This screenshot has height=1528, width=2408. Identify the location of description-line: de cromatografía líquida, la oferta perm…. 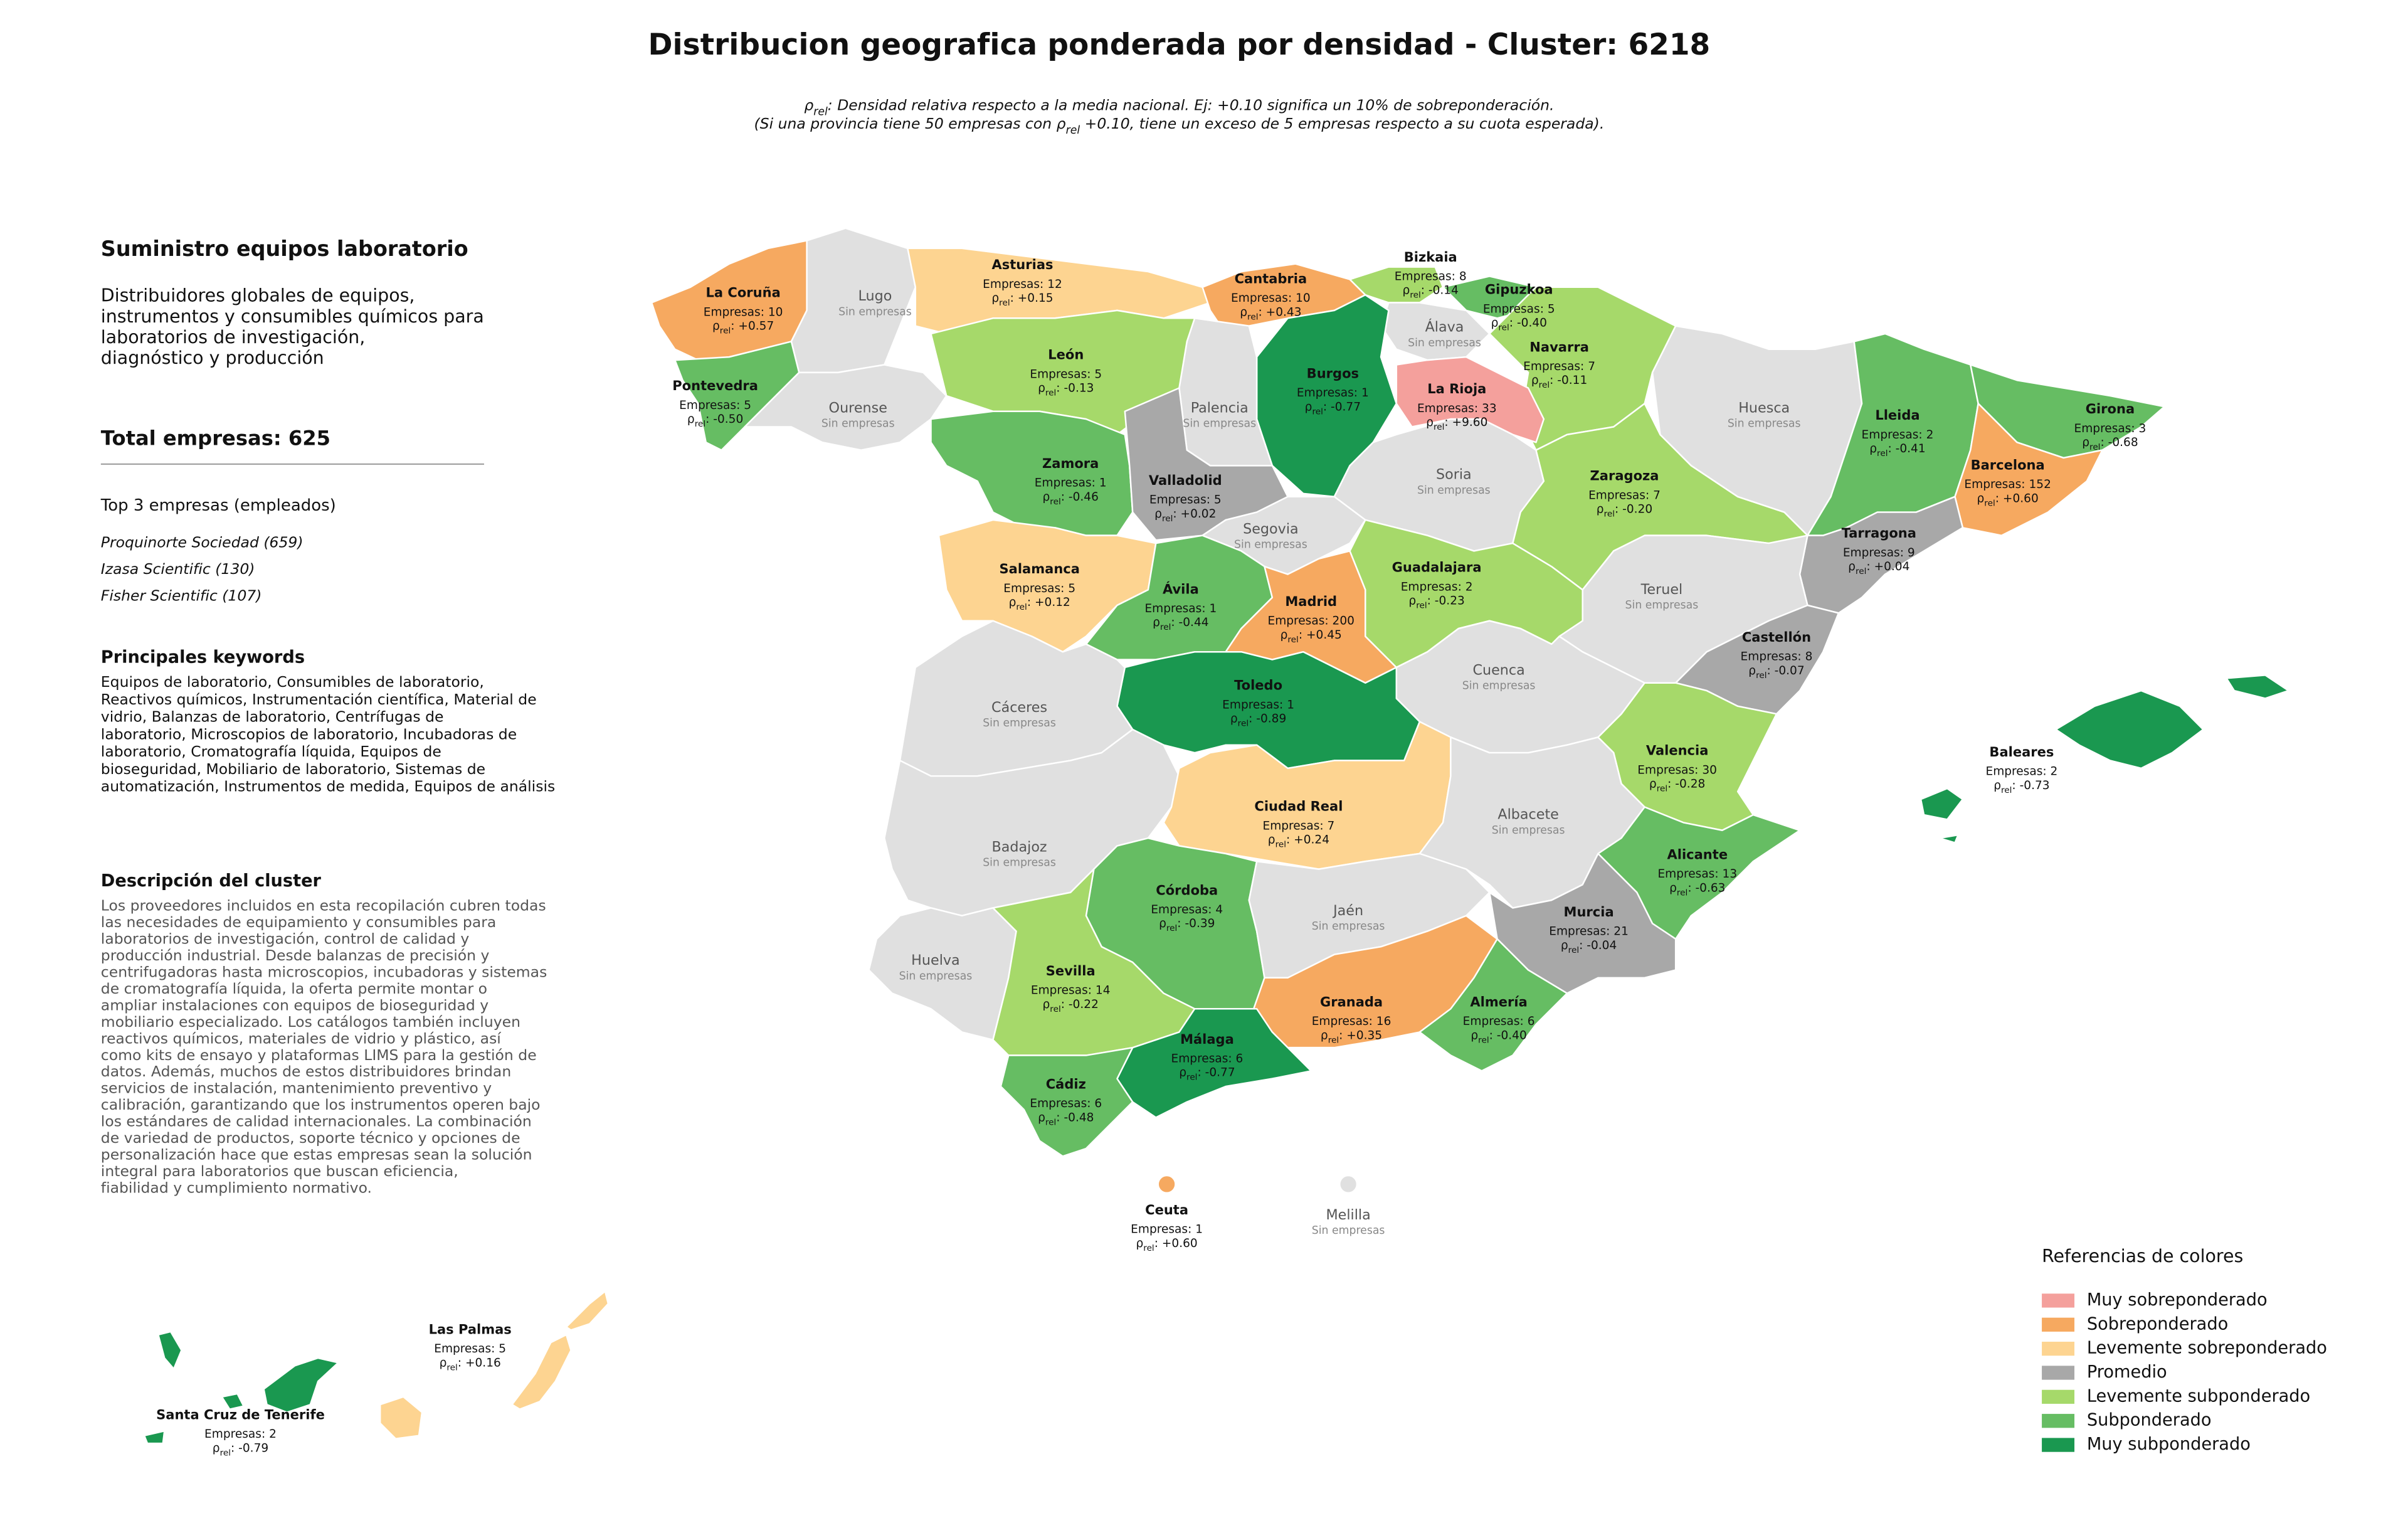
(294, 988).